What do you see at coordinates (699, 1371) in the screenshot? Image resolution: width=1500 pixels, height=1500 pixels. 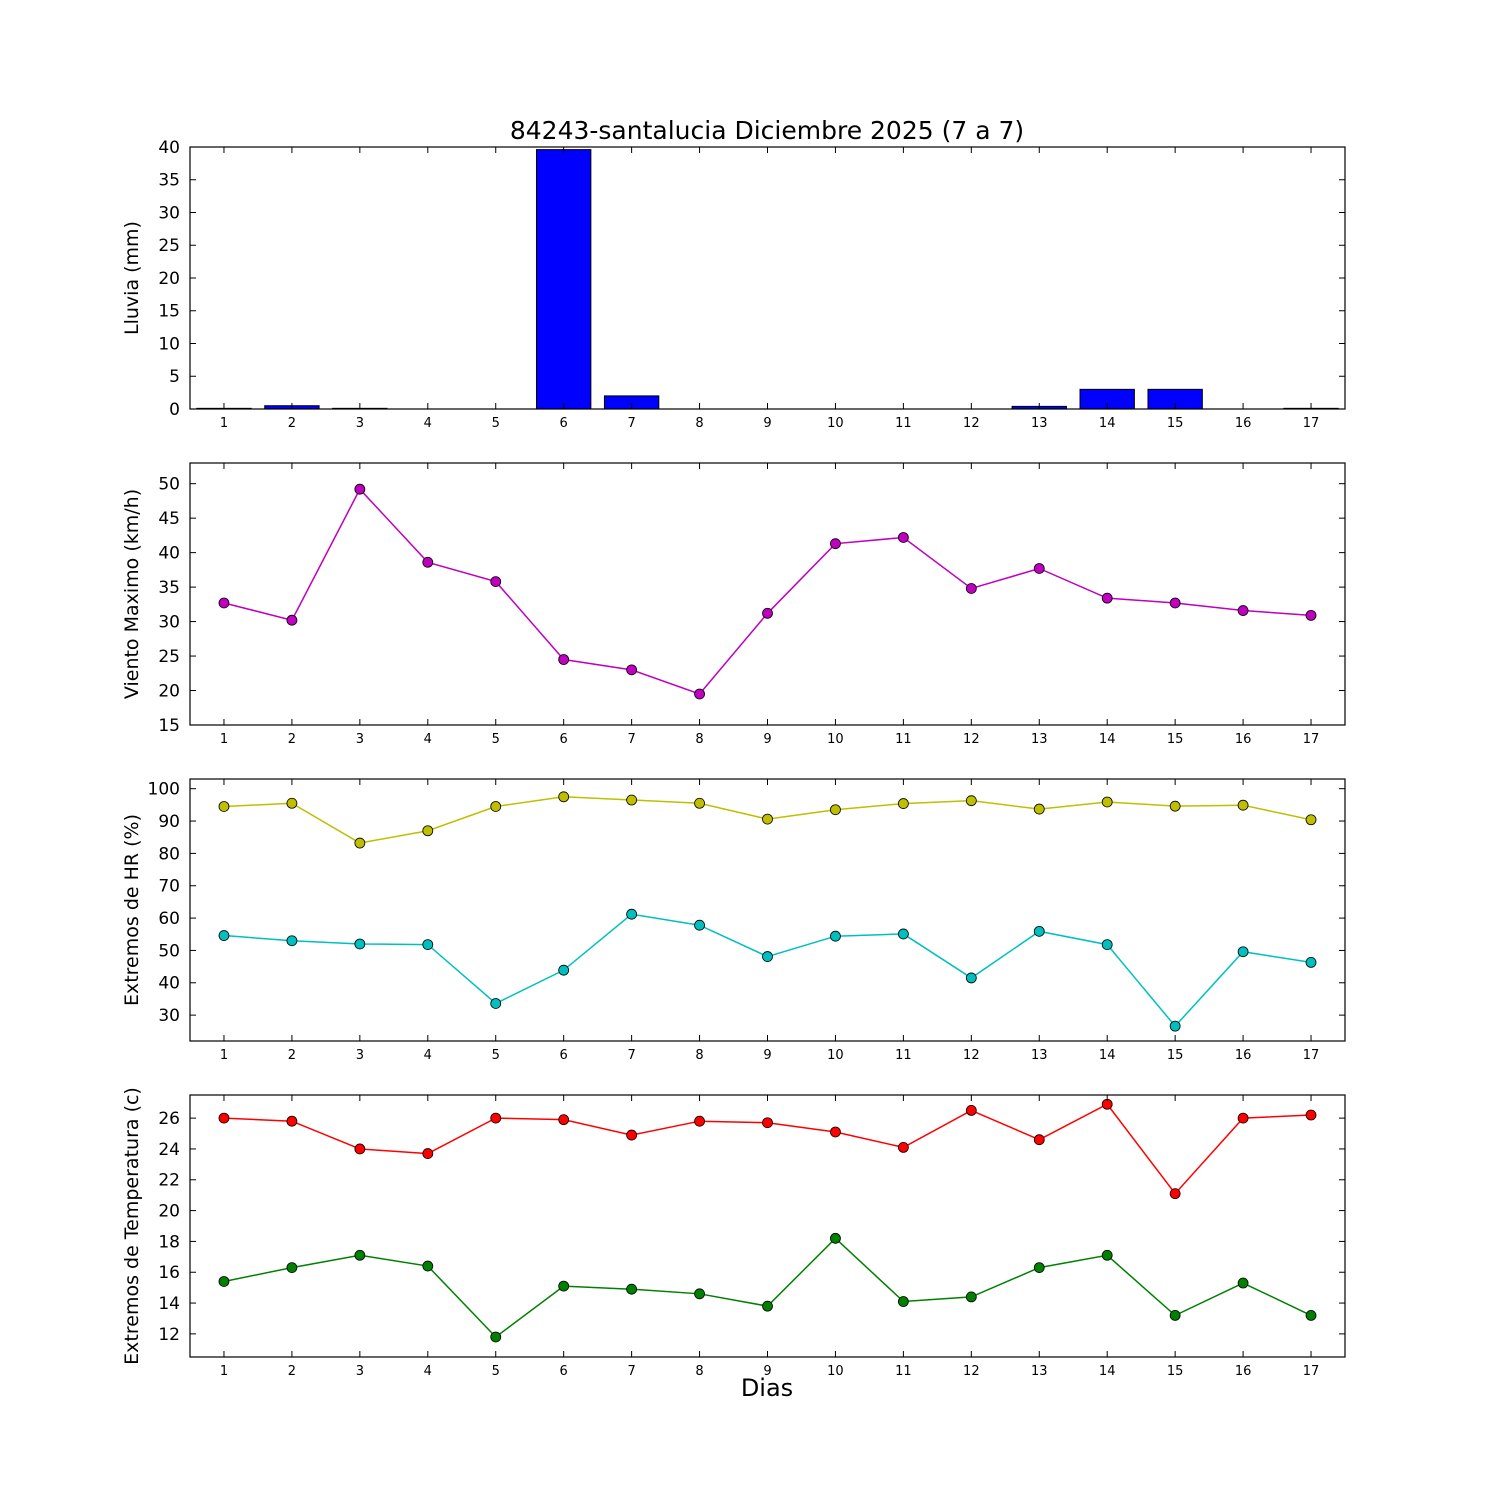 I see `x-tick-label: 8` at bounding box center [699, 1371].